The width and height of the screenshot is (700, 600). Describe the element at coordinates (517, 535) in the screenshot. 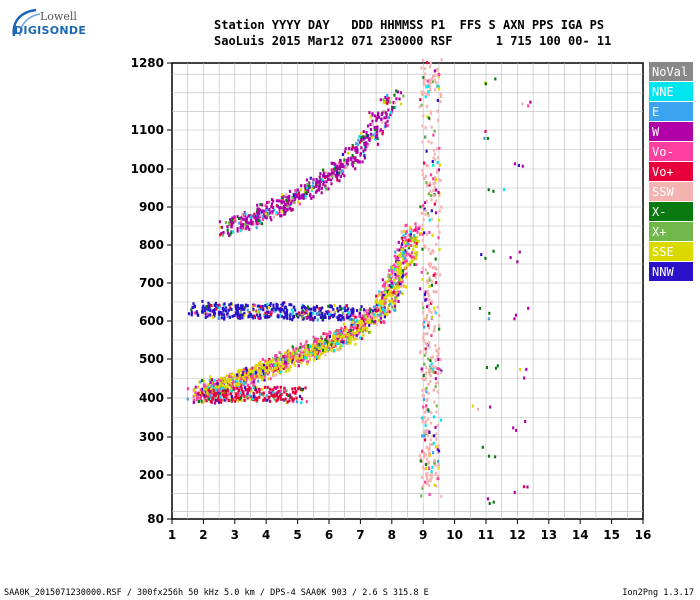

I see `x-tick-label: 12` at that location.